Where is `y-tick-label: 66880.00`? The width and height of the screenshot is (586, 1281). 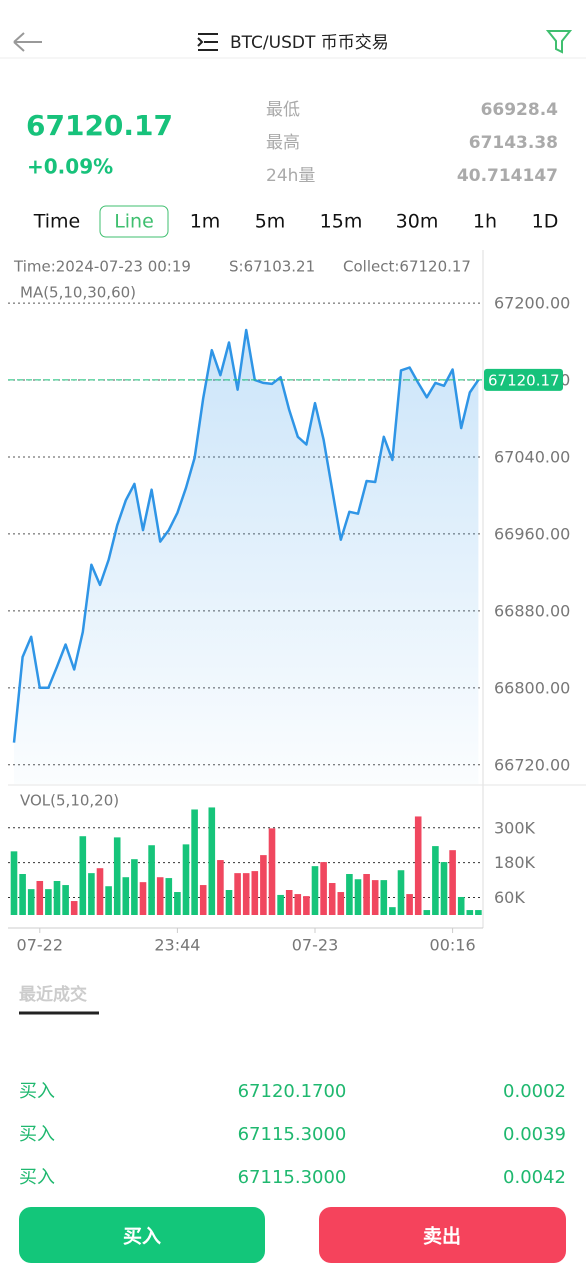 y-tick-label: 66880.00 is located at coordinates (532, 610).